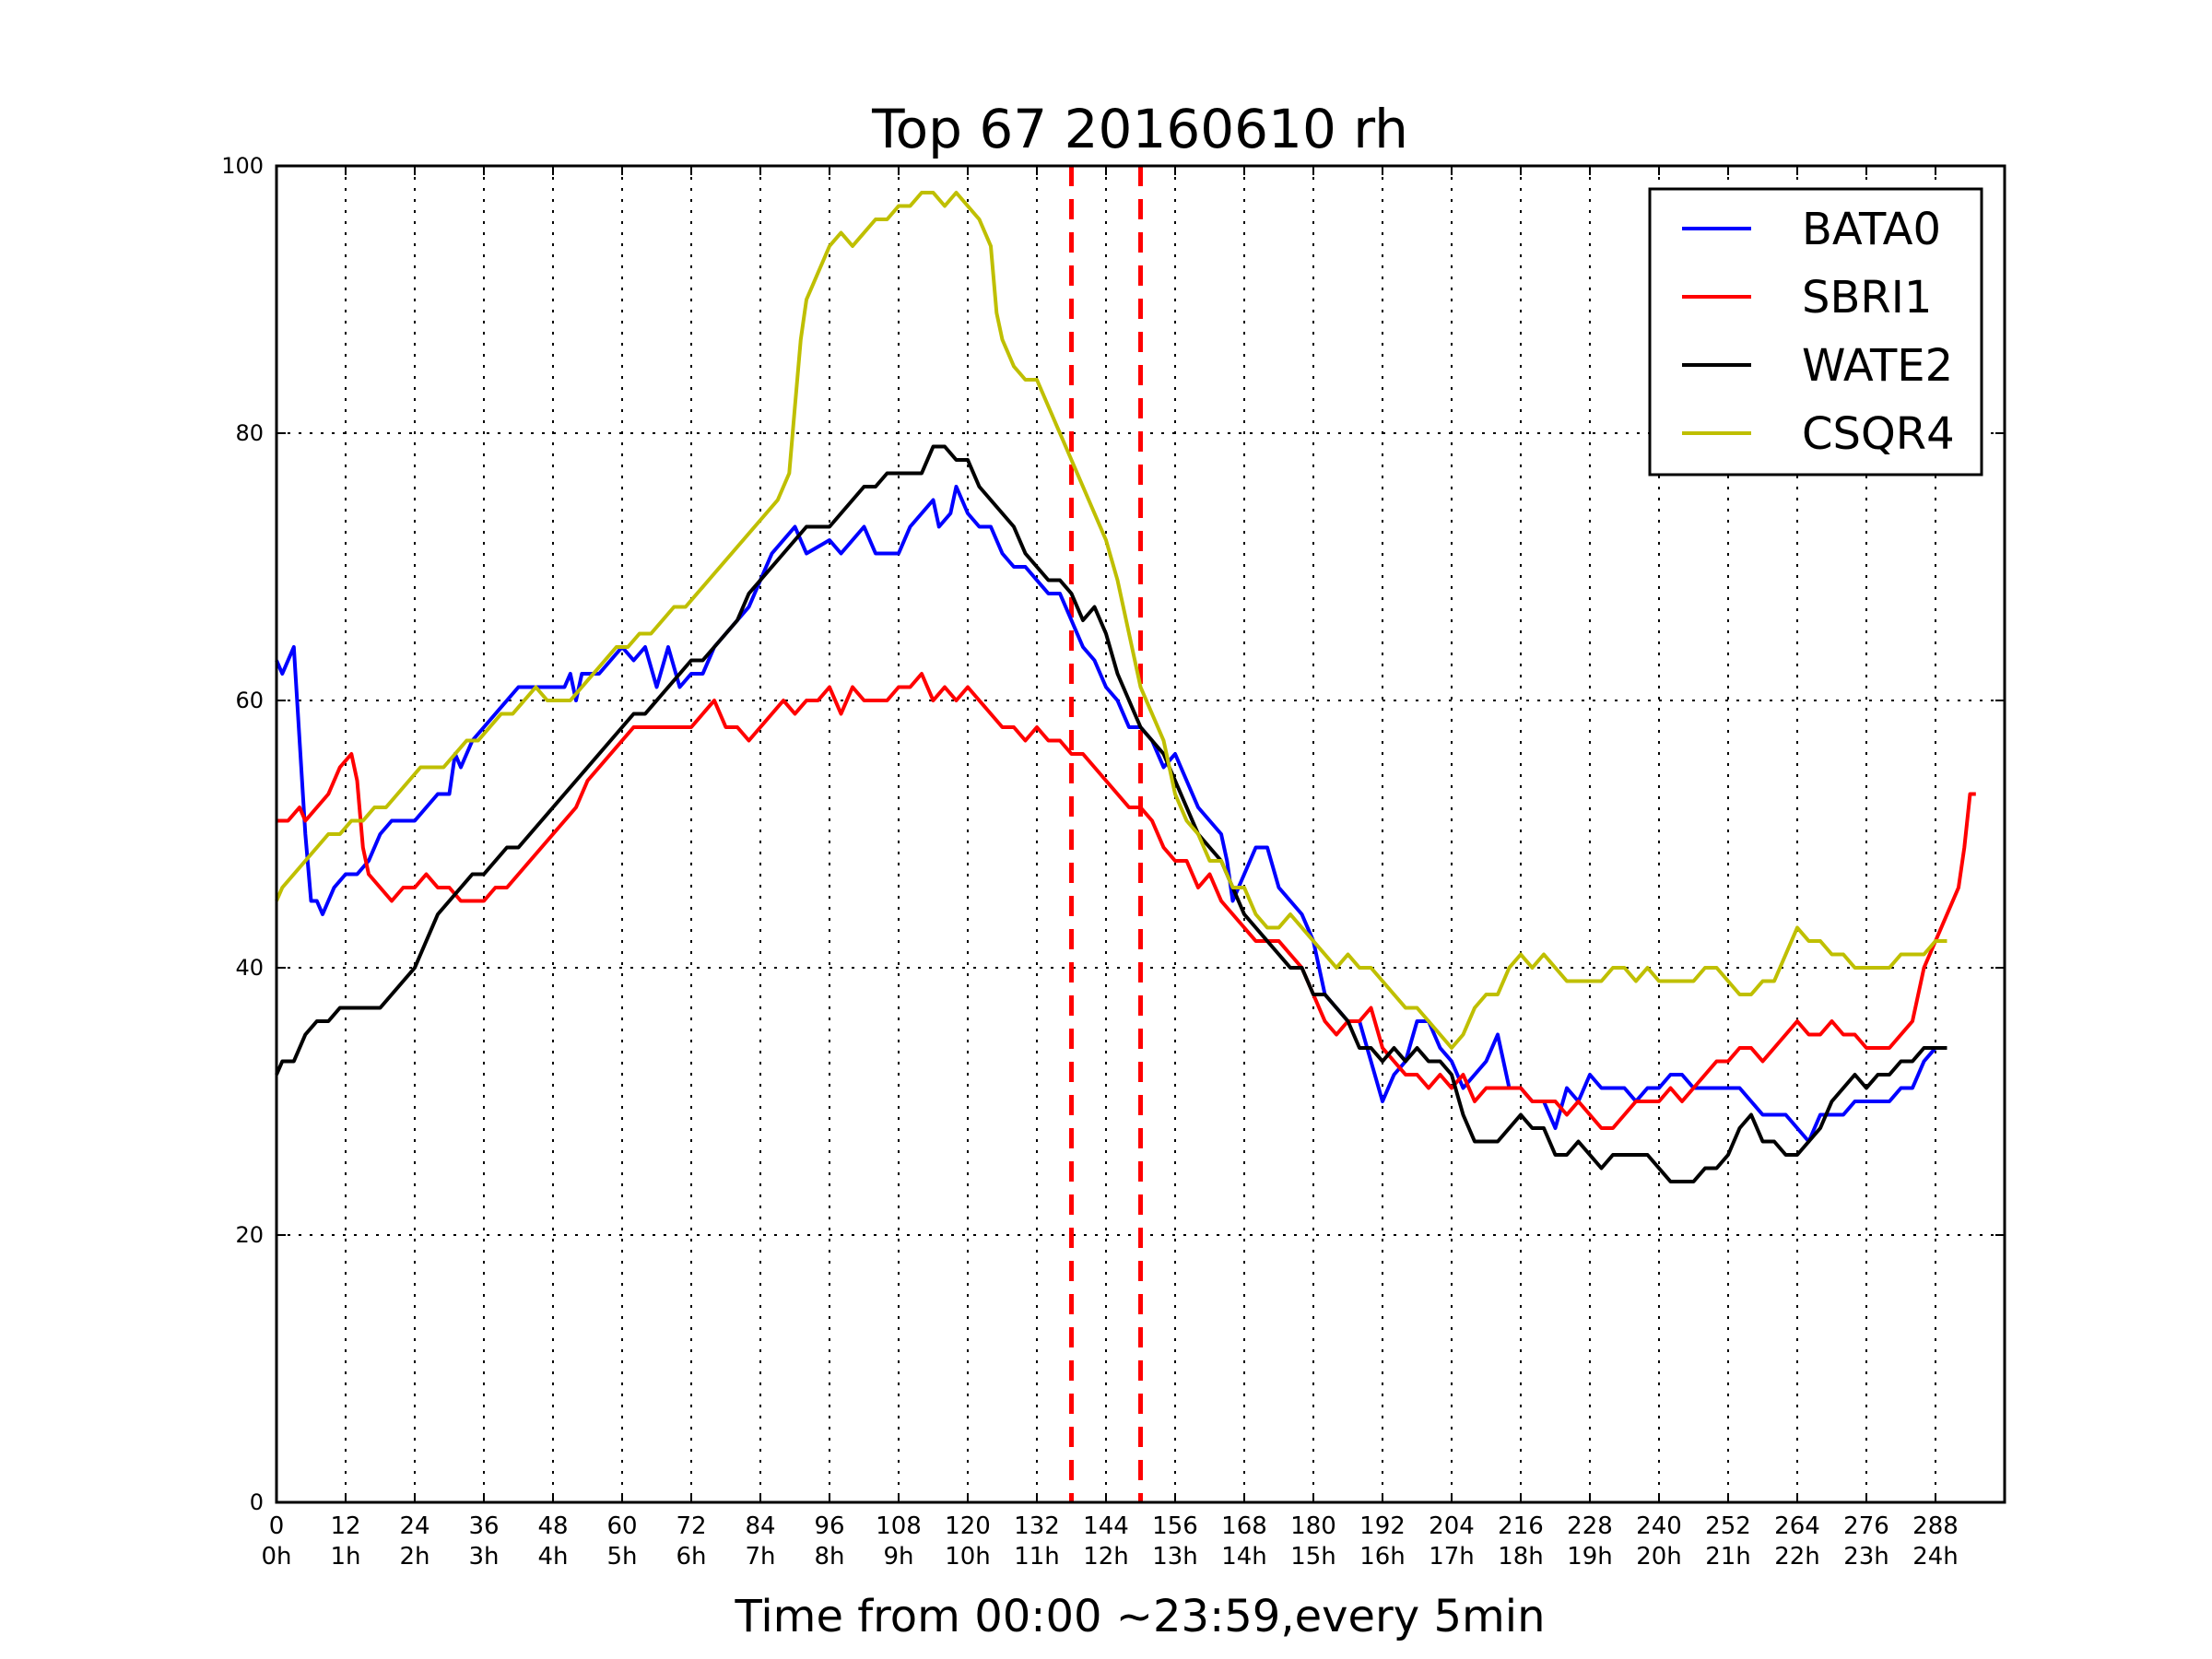 The height and width of the screenshot is (1659, 2212). What do you see at coordinates (1659, 1526) in the screenshot?
I see `x-tick-label: 240` at bounding box center [1659, 1526].